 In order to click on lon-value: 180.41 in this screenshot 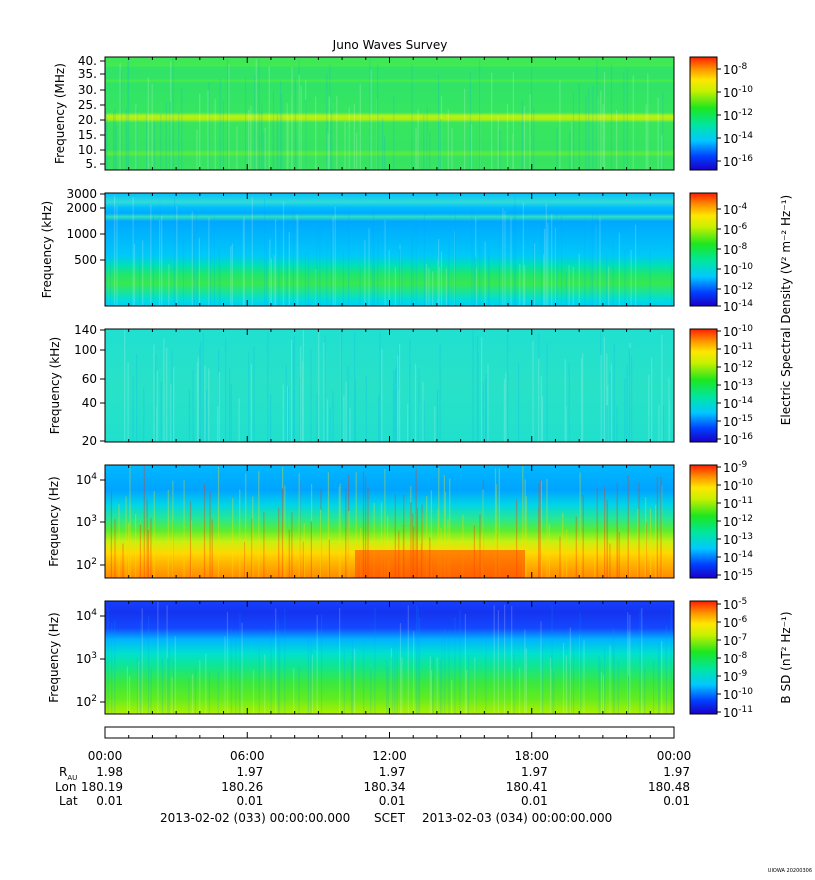, I will do `click(527, 787)`.